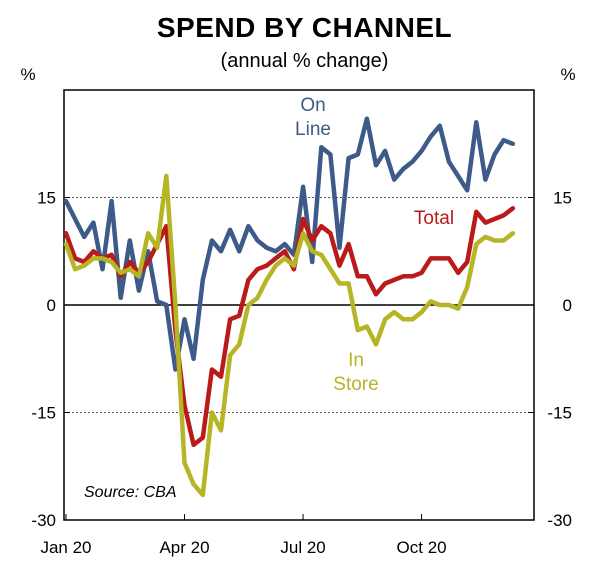 Image resolution: width=609 pixels, height=570 pixels. I want to click on y-tick-label-right: 0, so click(567, 305).